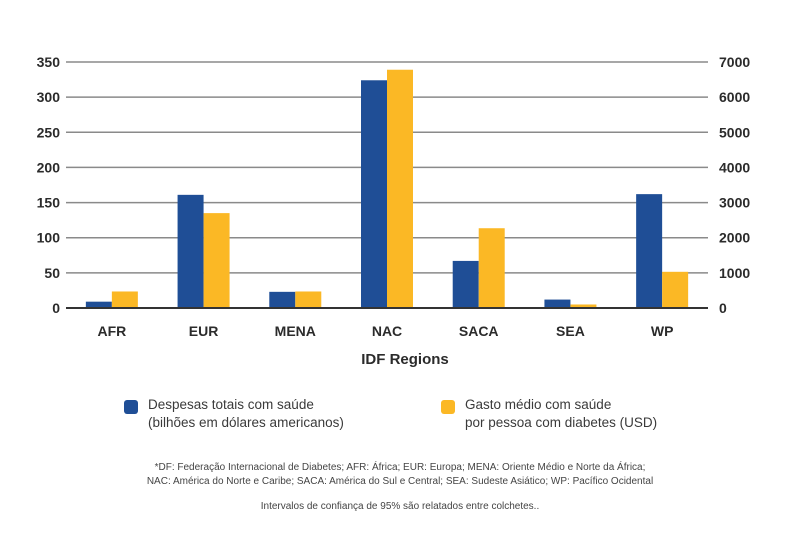 The image size is (800, 538). I want to click on right-tick-label: 3000, so click(734, 203).